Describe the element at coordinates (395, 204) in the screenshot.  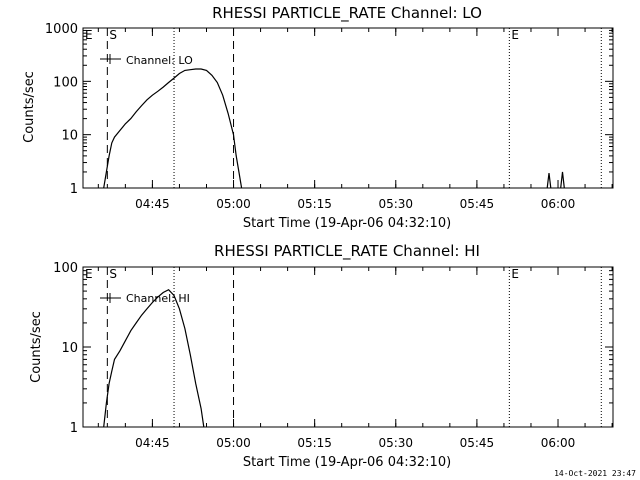
I see `panel-lo-xtick-label: 05:30` at that location.